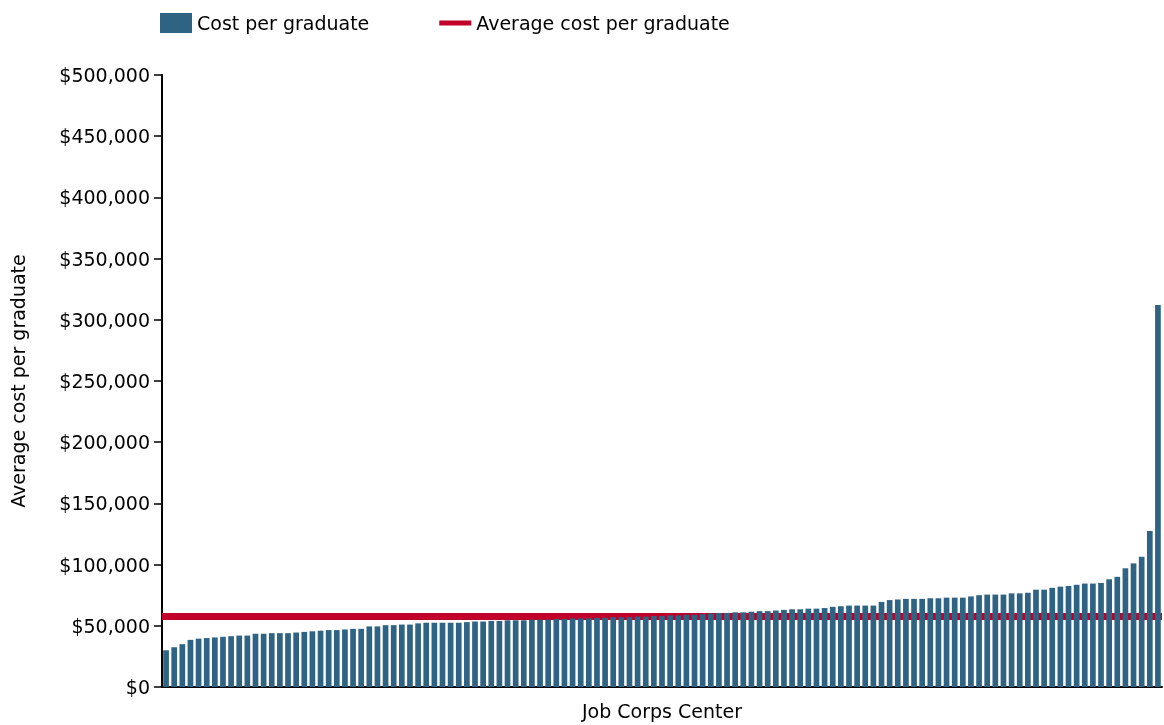 This screenshot has height=725, width=1164. Describe the element at coordinates (283, 23) in the screenshot. I see `legend-label: Cost per graduate` at that location.